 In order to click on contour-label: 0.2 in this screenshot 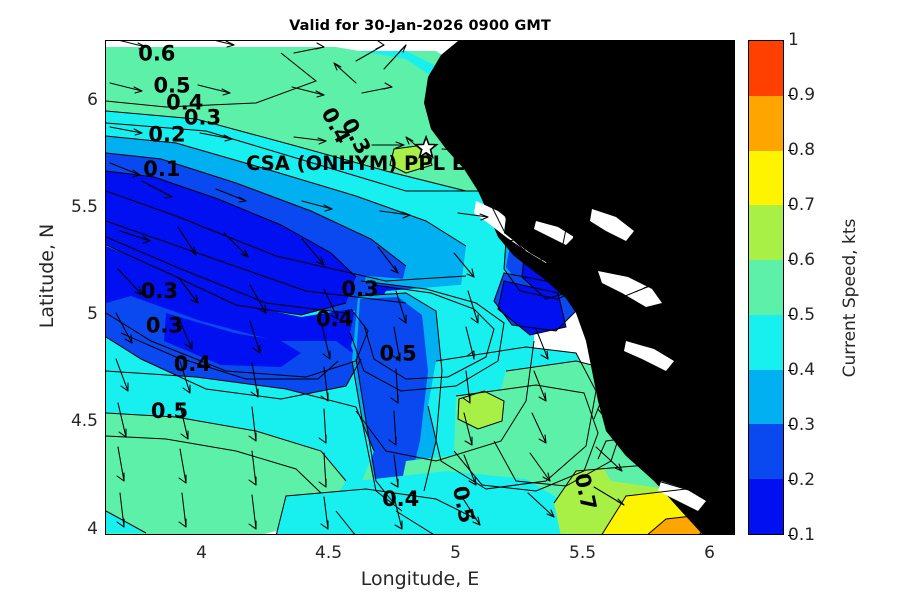, I will do `click(166, 135)`.